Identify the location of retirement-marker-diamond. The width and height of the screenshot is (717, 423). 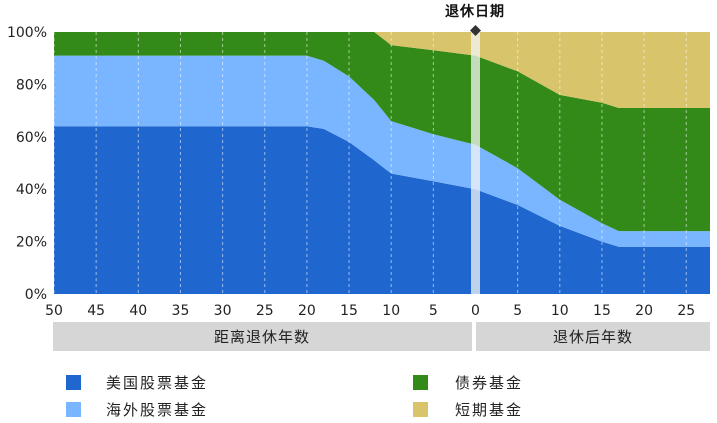
(475, 30).